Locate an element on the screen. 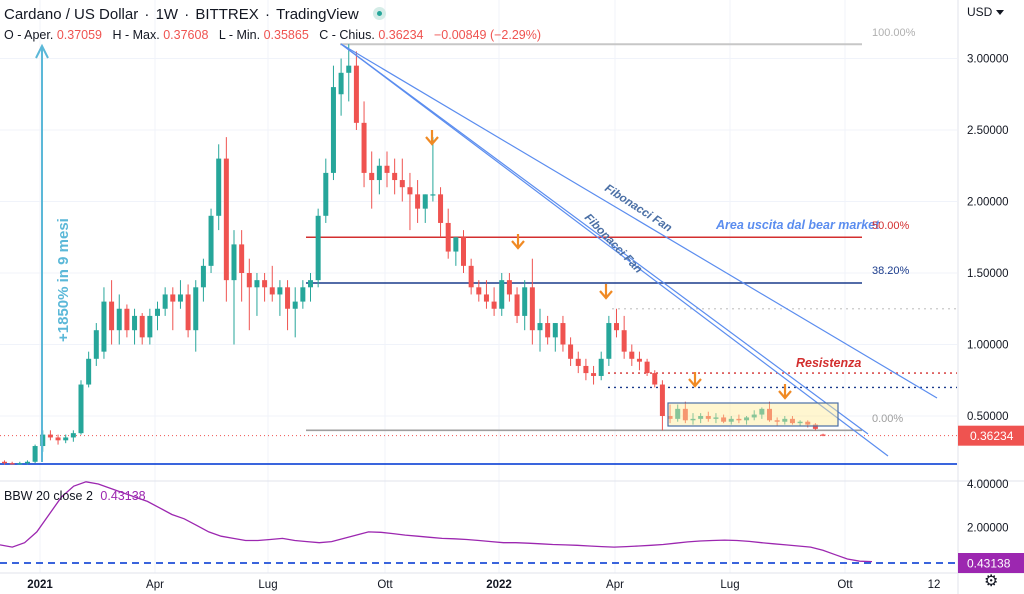  symbol-name: Cardano / US Dollar is located at coordinates (71, 14).